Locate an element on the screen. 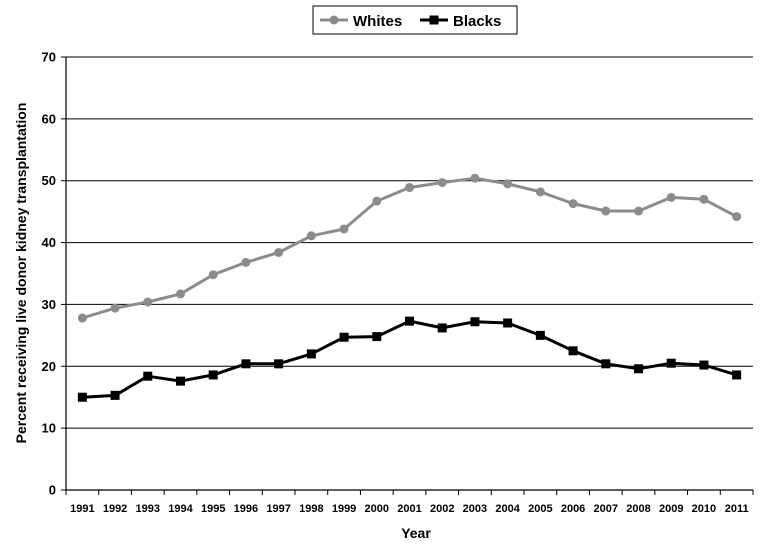 Image resolution: width=767 pixels, height=545 pixels. y-tick-label-50: 50 is located at coordinates (49, 180).